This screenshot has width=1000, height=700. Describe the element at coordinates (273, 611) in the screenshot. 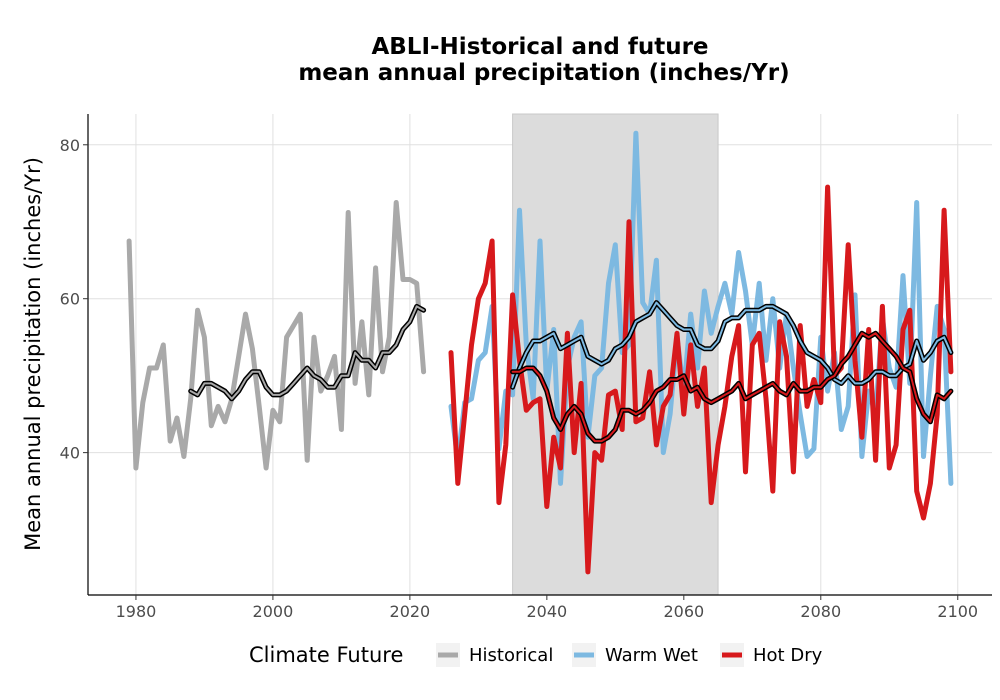

I see `x-tick-label: 2000` at that location.